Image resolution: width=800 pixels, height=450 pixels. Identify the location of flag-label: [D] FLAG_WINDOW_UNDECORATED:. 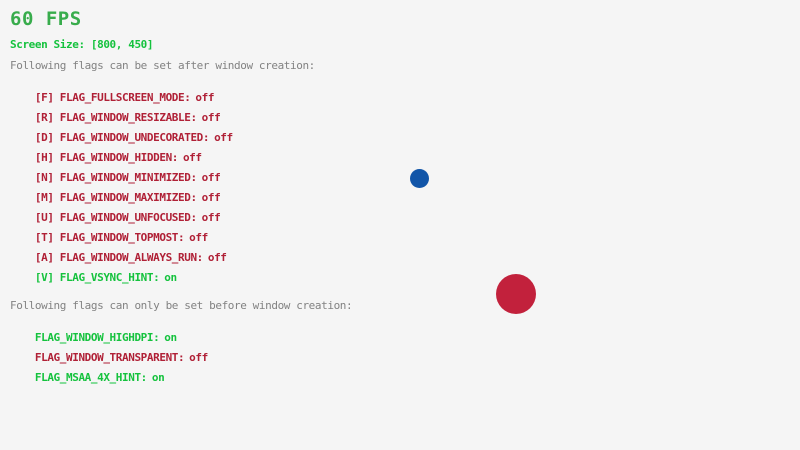
(122, 137).